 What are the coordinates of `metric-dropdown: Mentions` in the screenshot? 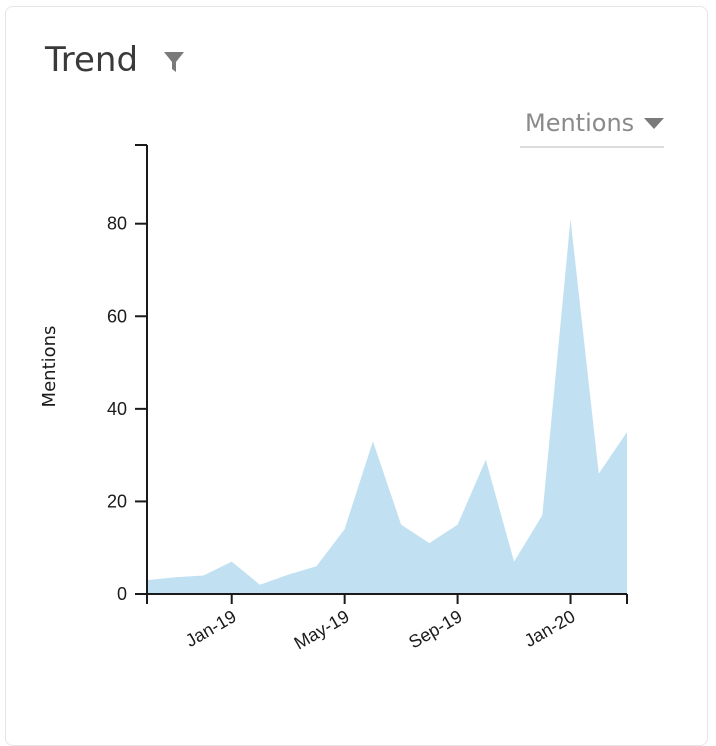 It's located at (592, 126).